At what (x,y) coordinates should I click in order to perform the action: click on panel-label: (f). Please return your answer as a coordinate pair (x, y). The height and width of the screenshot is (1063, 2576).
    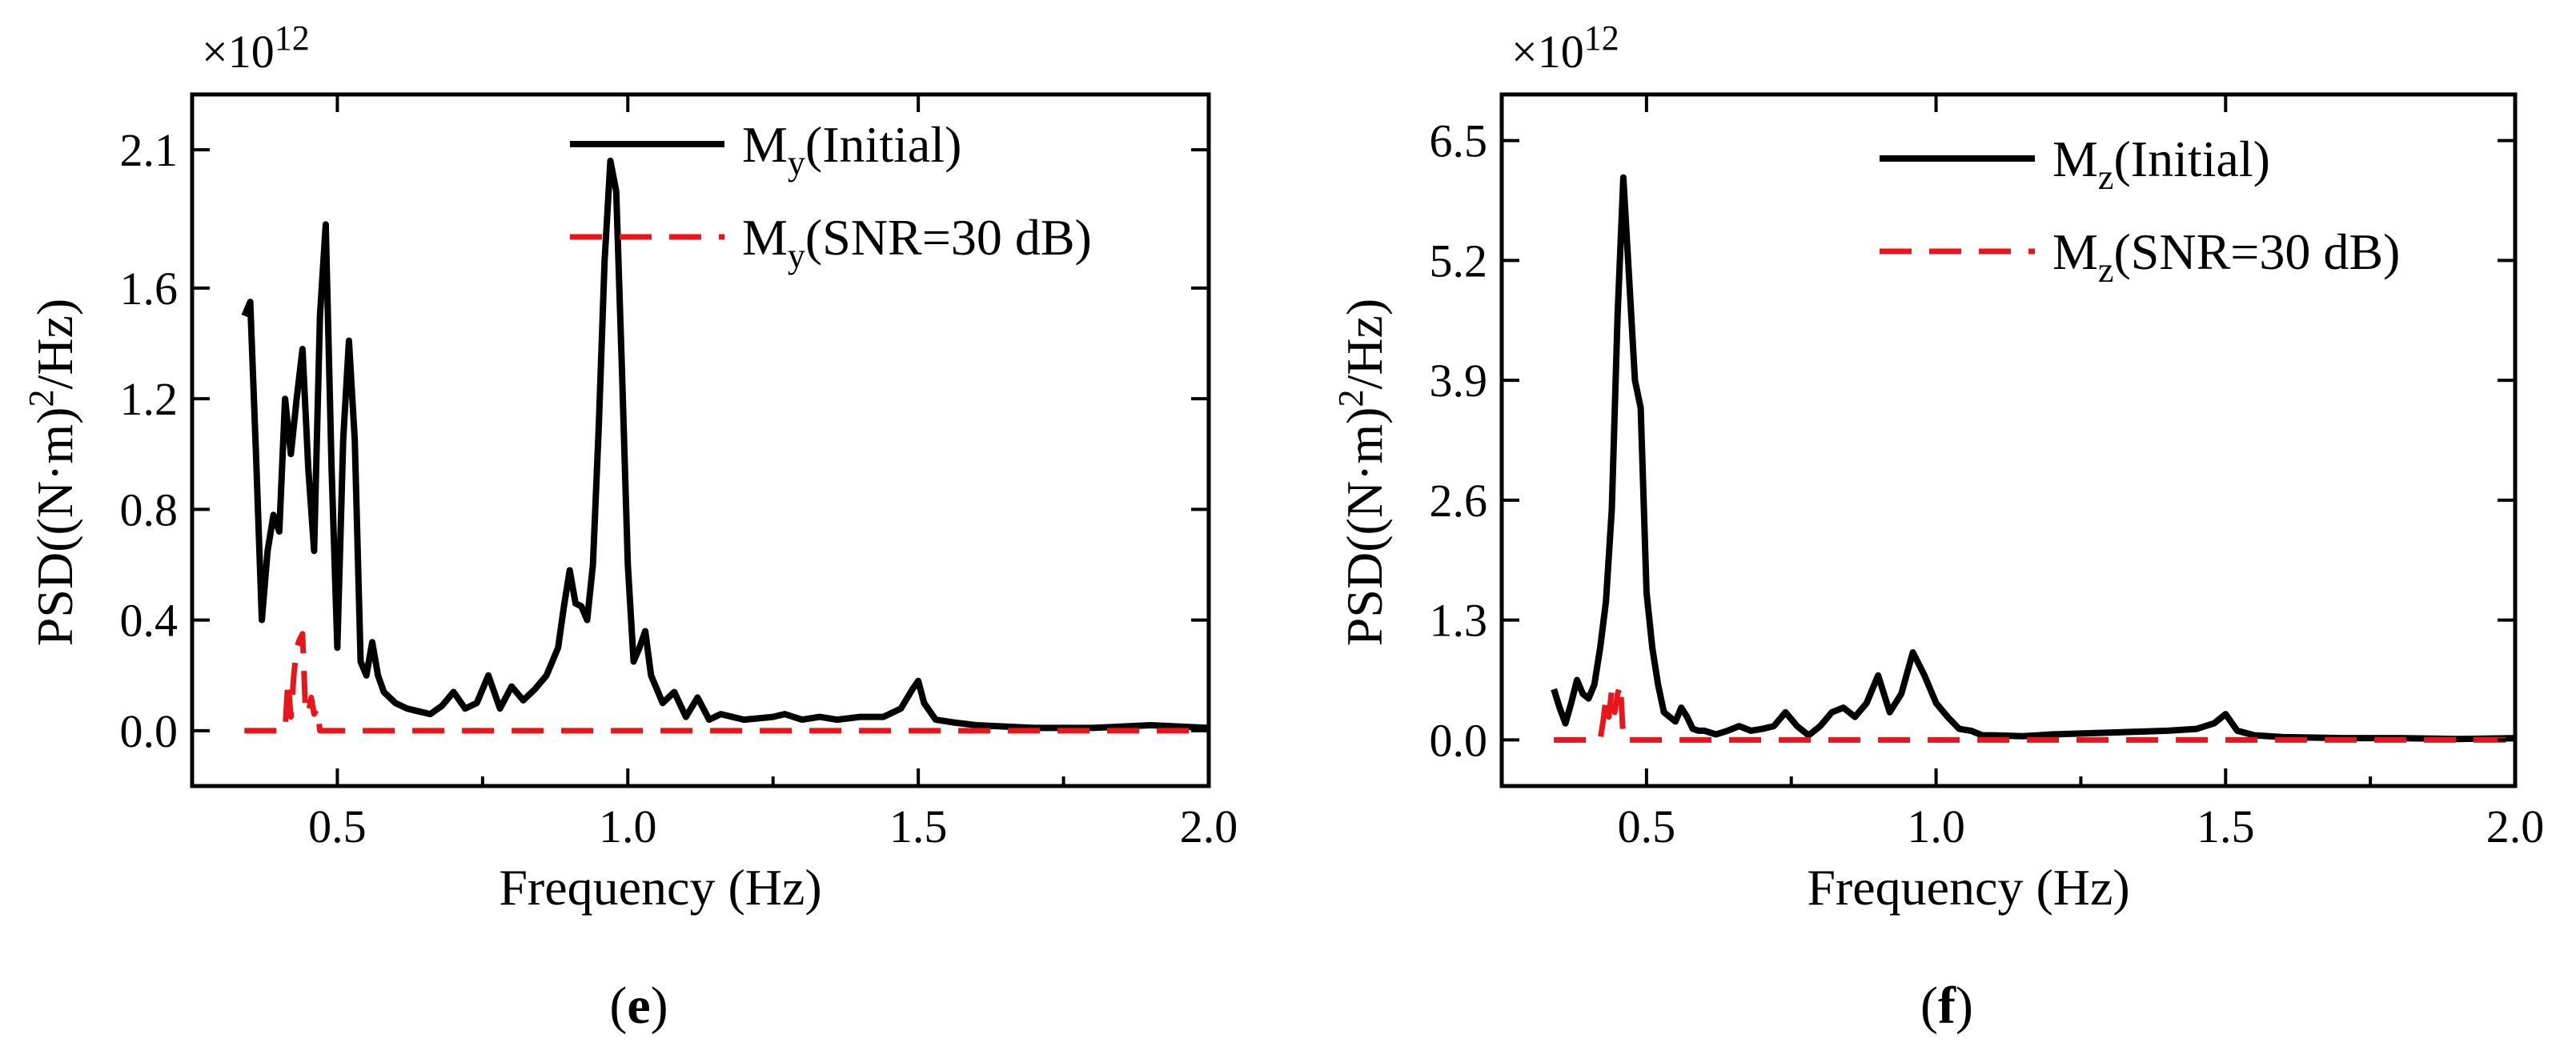
    Looking at the image, I should click on (1946, 1006).